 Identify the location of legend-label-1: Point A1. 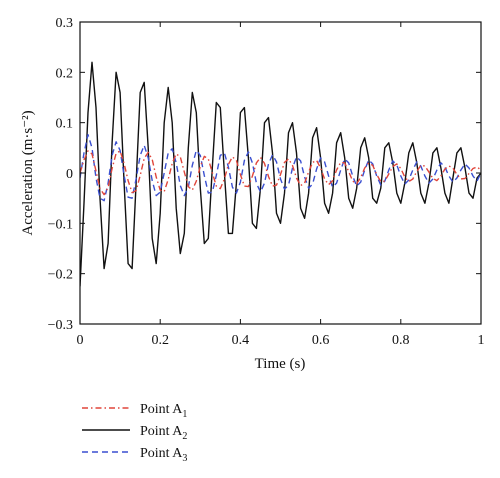
(163, 411).